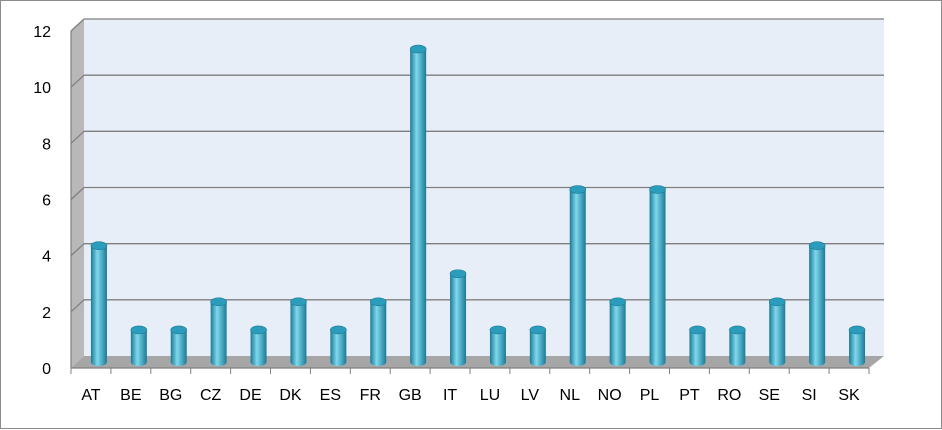 This screenshot has width=942, height=430. I want to click on x-tick-label: FR, so click(370, 395).